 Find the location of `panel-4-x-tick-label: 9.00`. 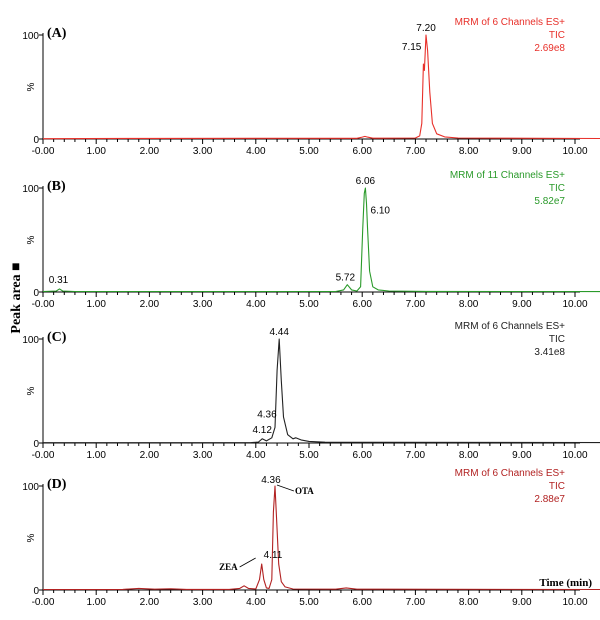

panel-4-x-tick-label: 9.00 is located at coordinates (522, 602).